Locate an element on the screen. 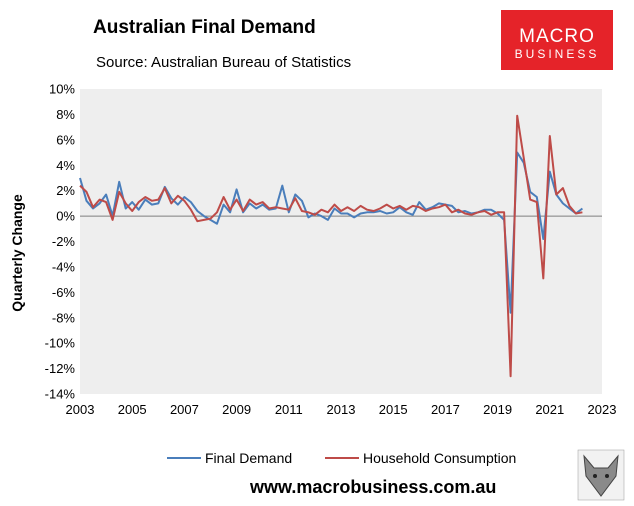 This screenshot has width=634, height=506. logo-background is located at coordinates (557, 40).